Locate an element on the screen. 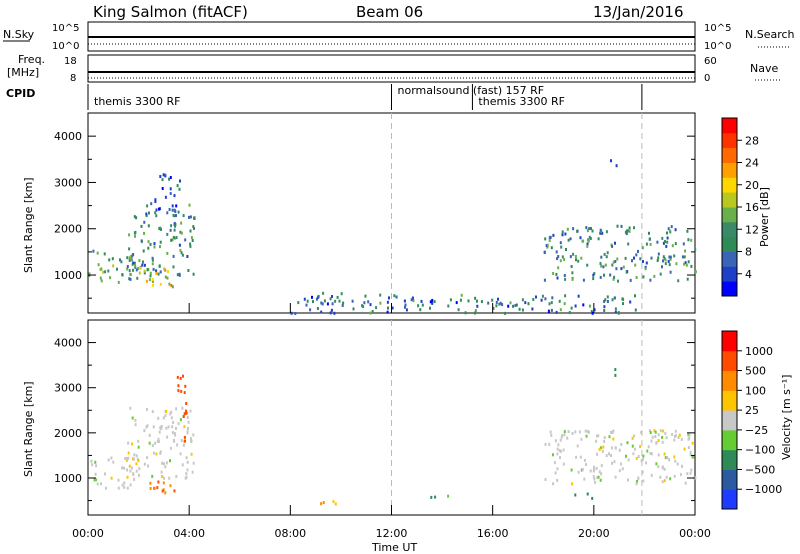 The width and height of the screenshot is (800, 554). beam-title: Beam 06 is located at coordinates (389, 12).